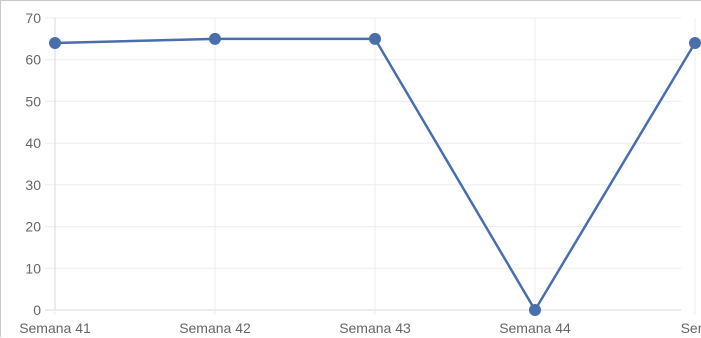  Describe the element at coordinates (33, 227) in the screenshot. I see `y-tick-label: 20` at that location.